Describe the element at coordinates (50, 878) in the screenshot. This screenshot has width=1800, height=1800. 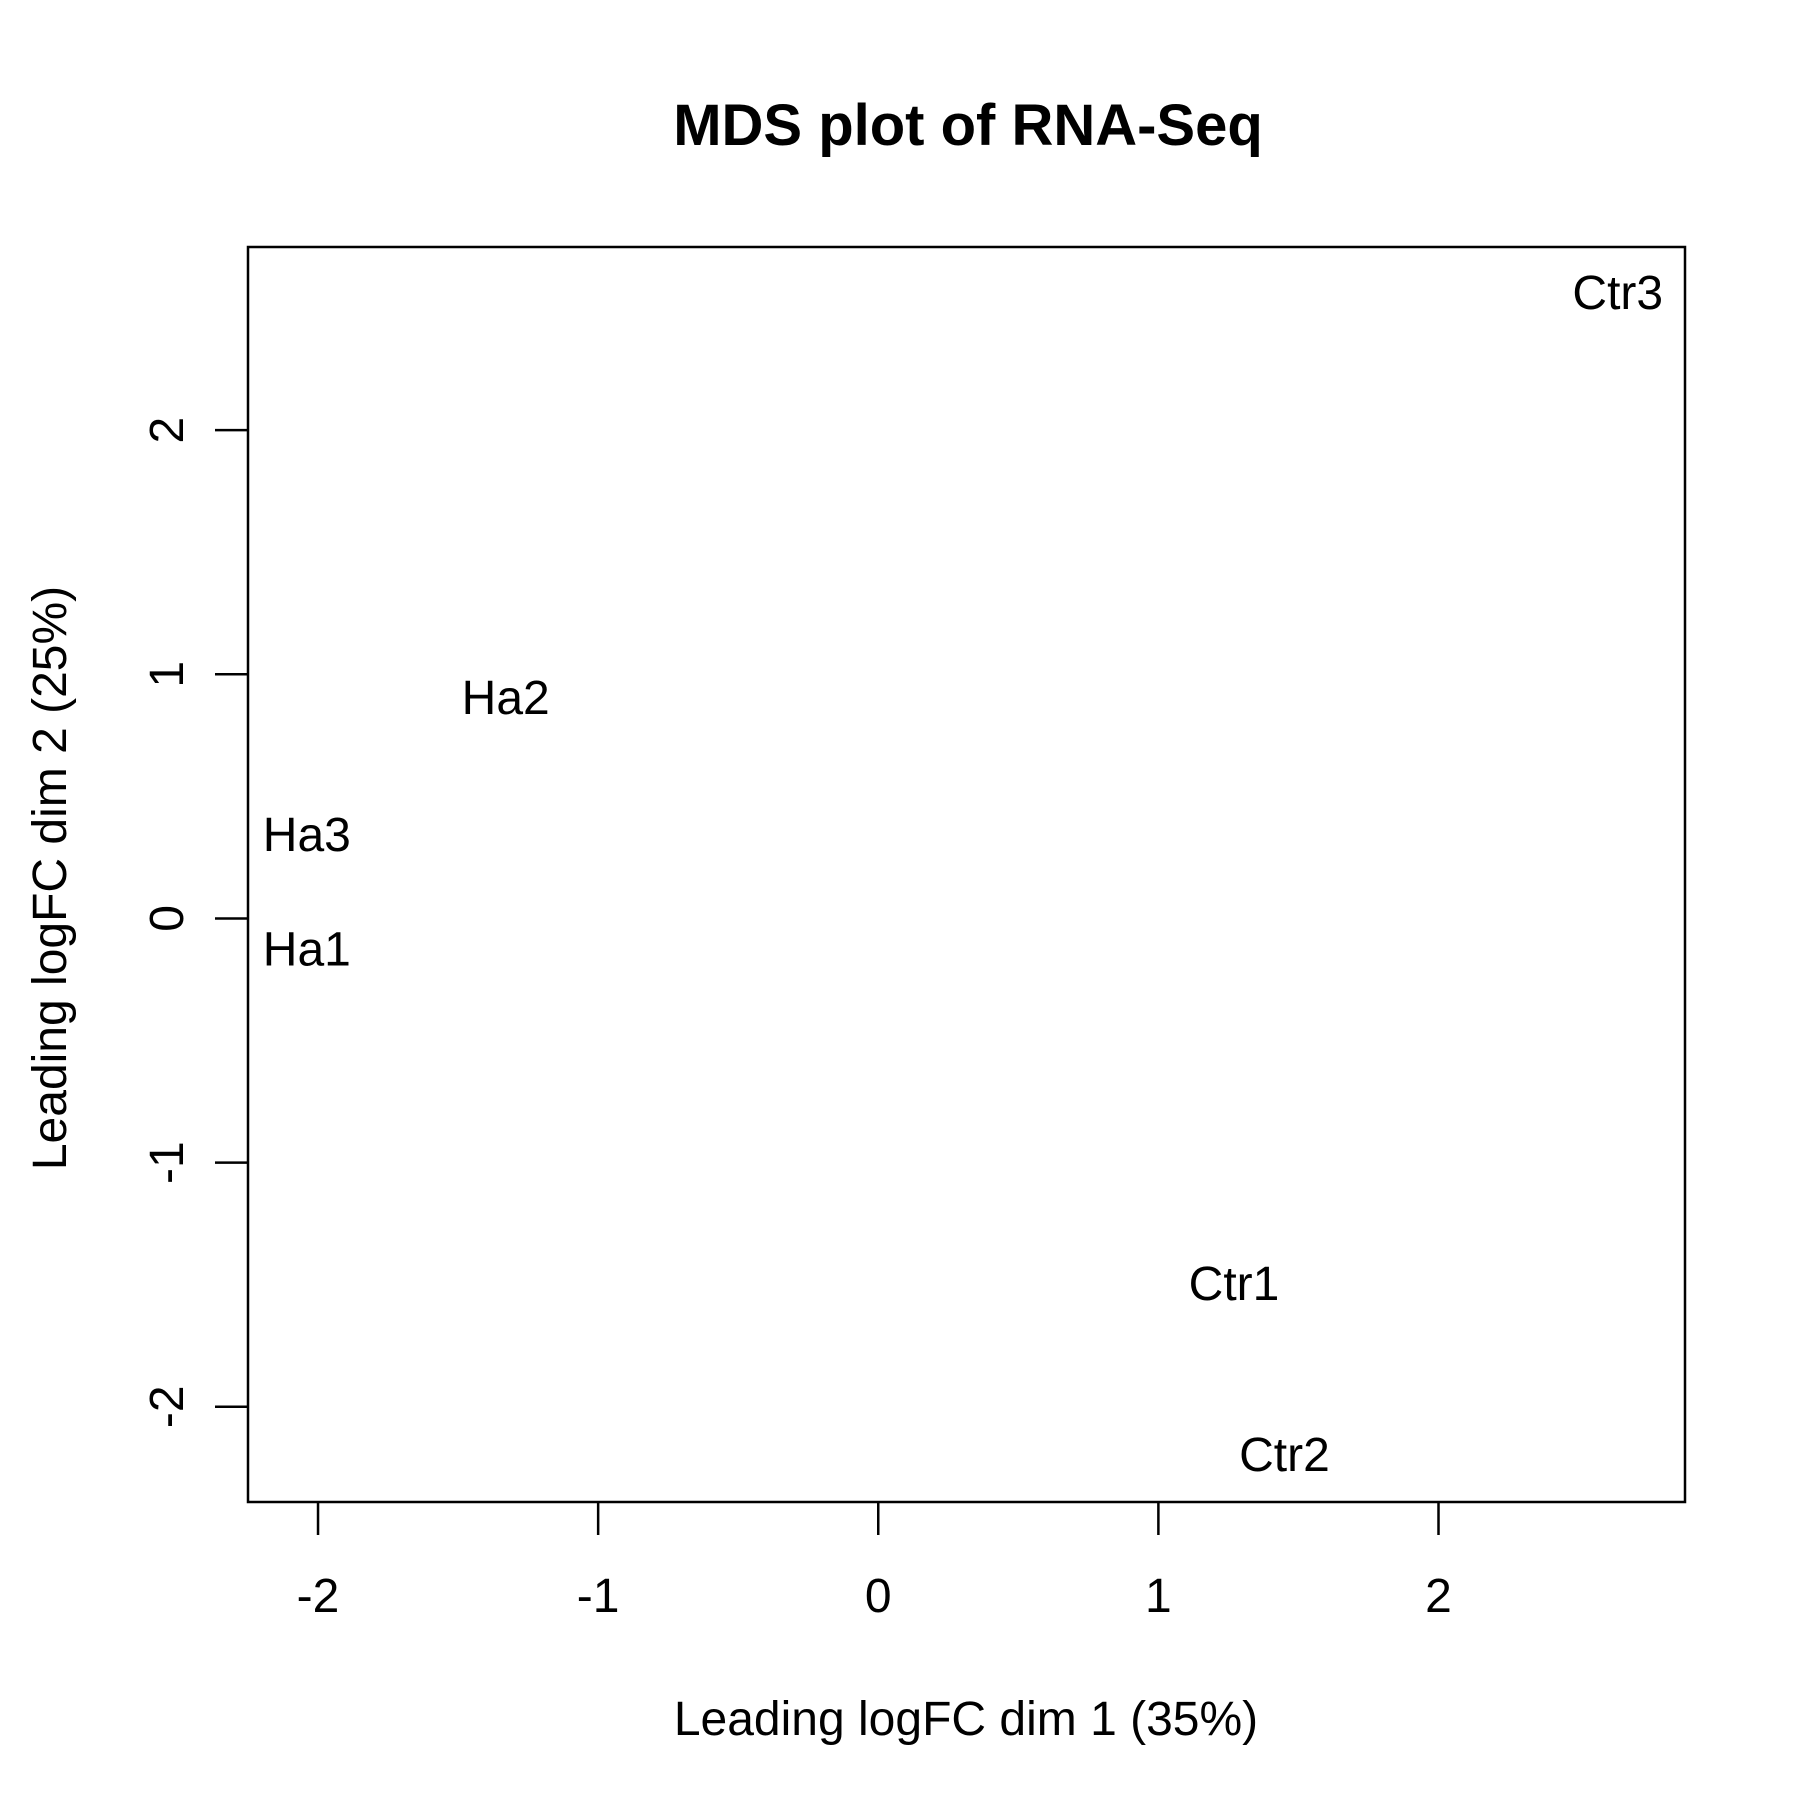
I see `y-axis-label: Leading logFC dim 2 (25%)` at that location.